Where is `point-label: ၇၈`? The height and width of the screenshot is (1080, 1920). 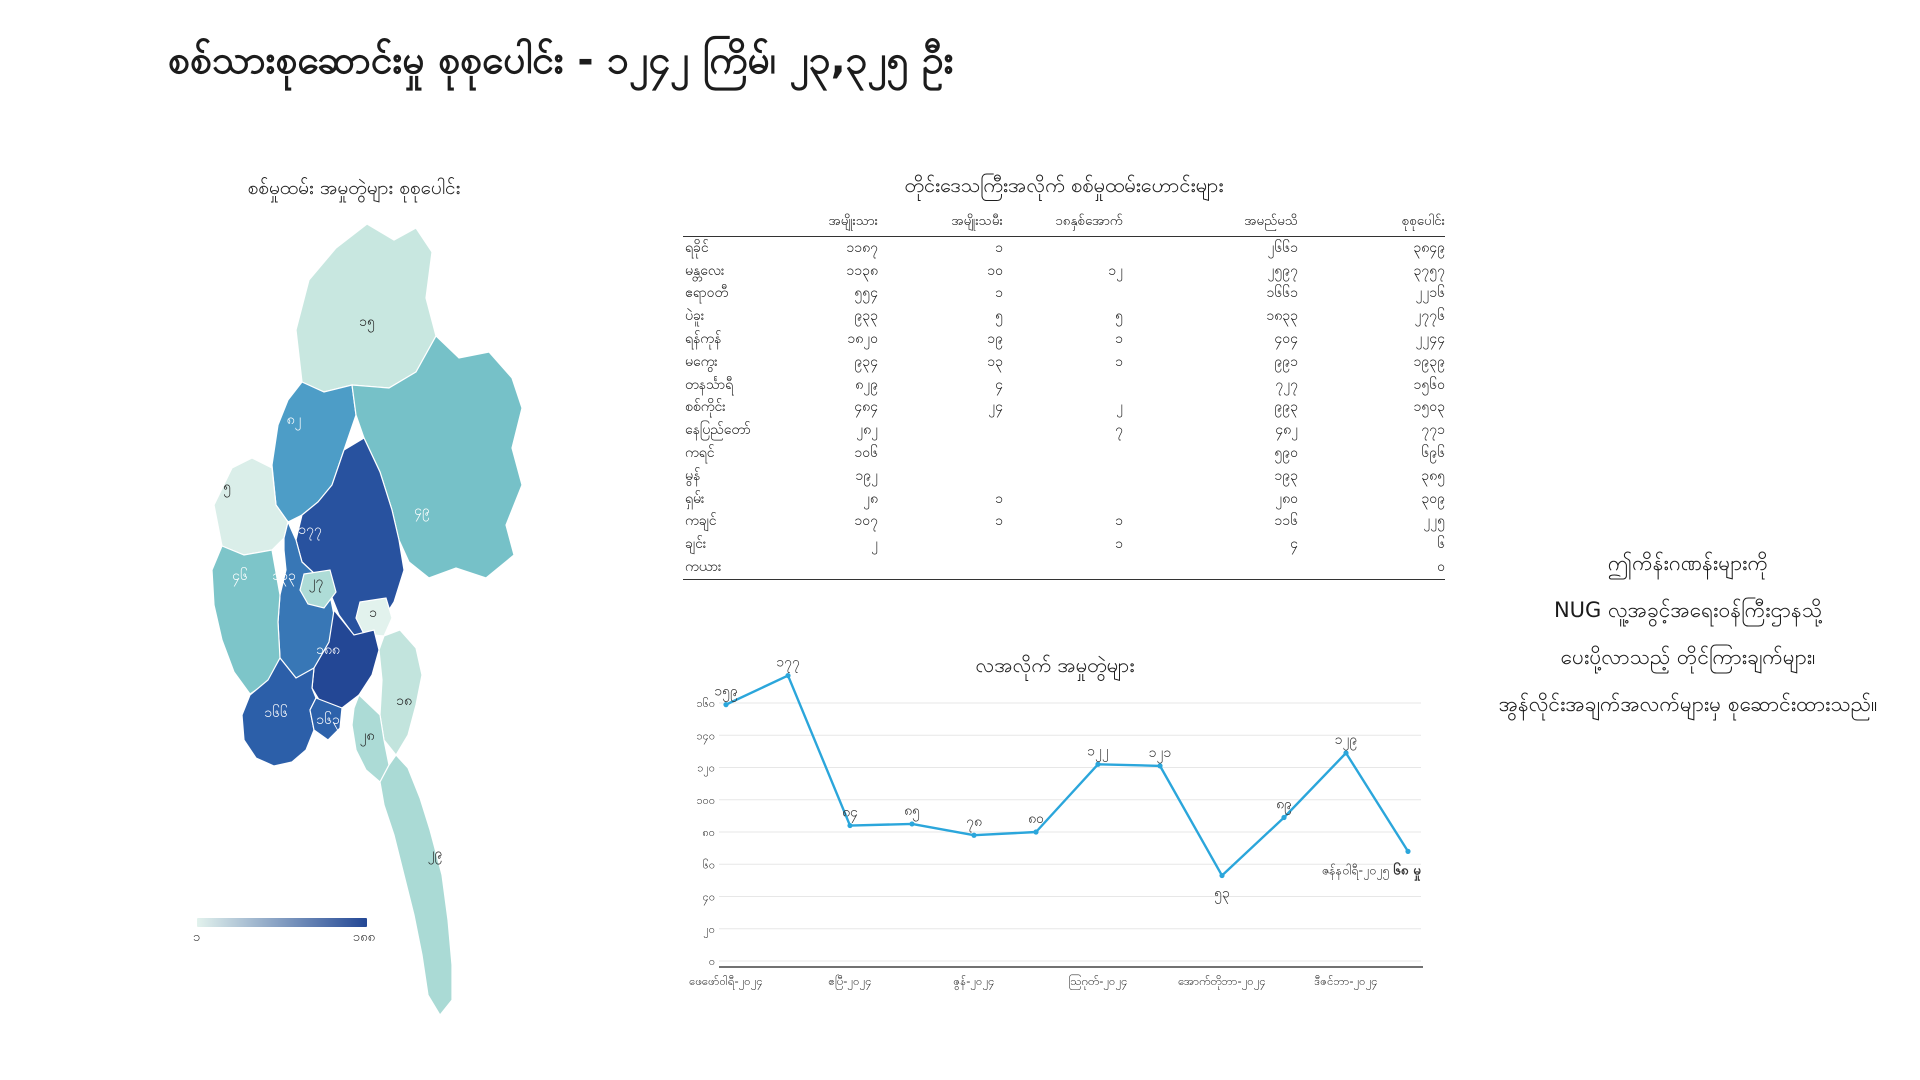
point-label: ၇၈ is located at coordinates (974, 823).